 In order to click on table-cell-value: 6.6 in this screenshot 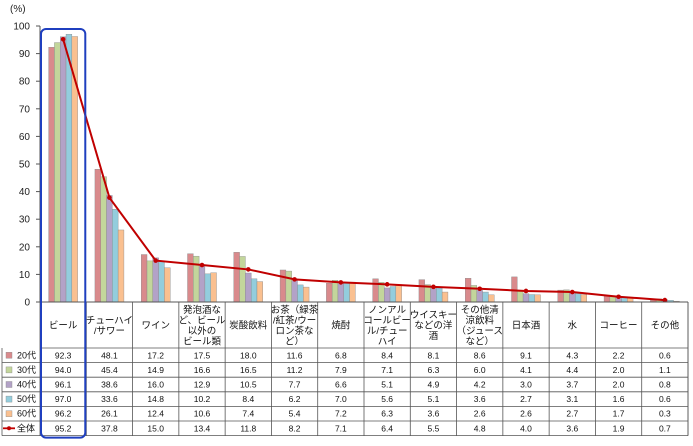, I will do `click(341, 385)`.